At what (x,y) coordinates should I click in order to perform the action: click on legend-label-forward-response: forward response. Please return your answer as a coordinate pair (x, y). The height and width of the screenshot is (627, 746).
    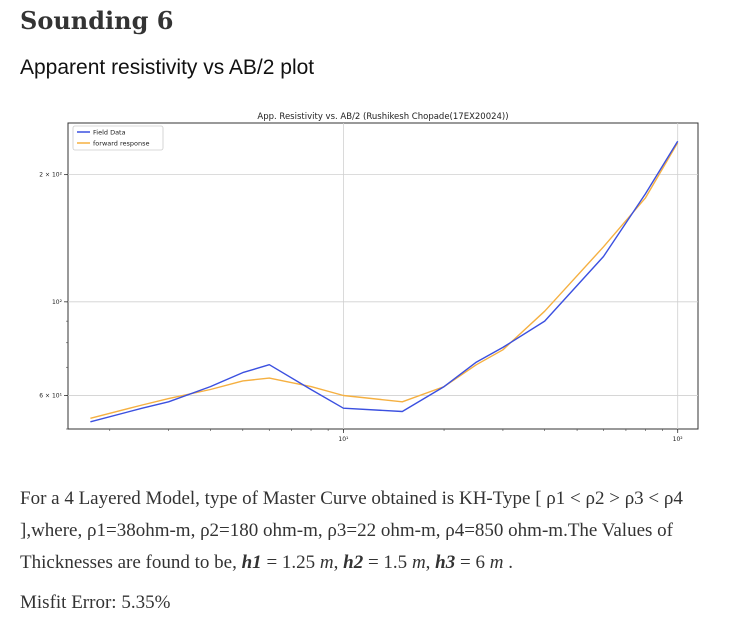
    Looking at the image, I should click on (121, 144).